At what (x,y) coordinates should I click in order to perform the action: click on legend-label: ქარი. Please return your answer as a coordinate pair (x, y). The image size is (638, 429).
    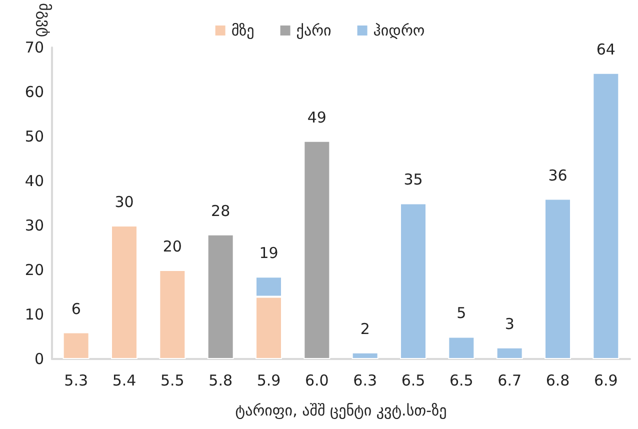
    Looking at the image, I should click on (314, 31).